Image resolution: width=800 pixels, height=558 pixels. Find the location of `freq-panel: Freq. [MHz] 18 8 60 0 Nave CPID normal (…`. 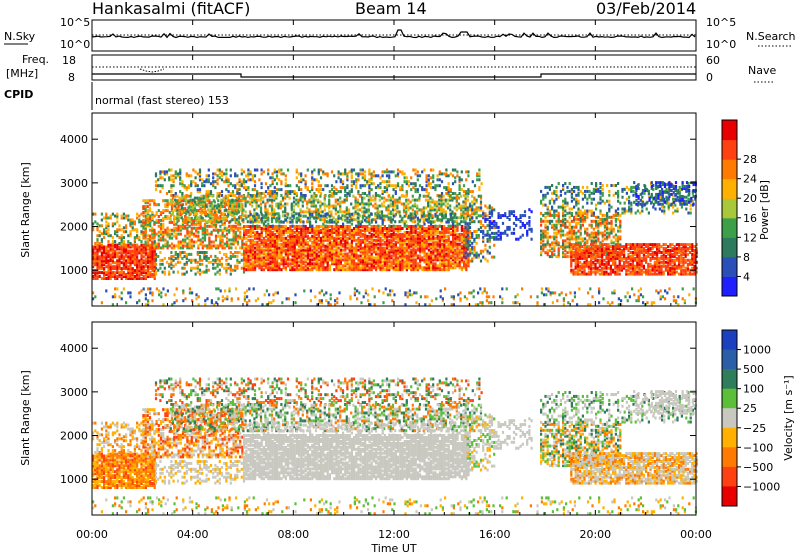

freq-panel: Freq. [MHz] 18 8 60 0 Nave CPID normal (… is located at coordinates (390, 81).